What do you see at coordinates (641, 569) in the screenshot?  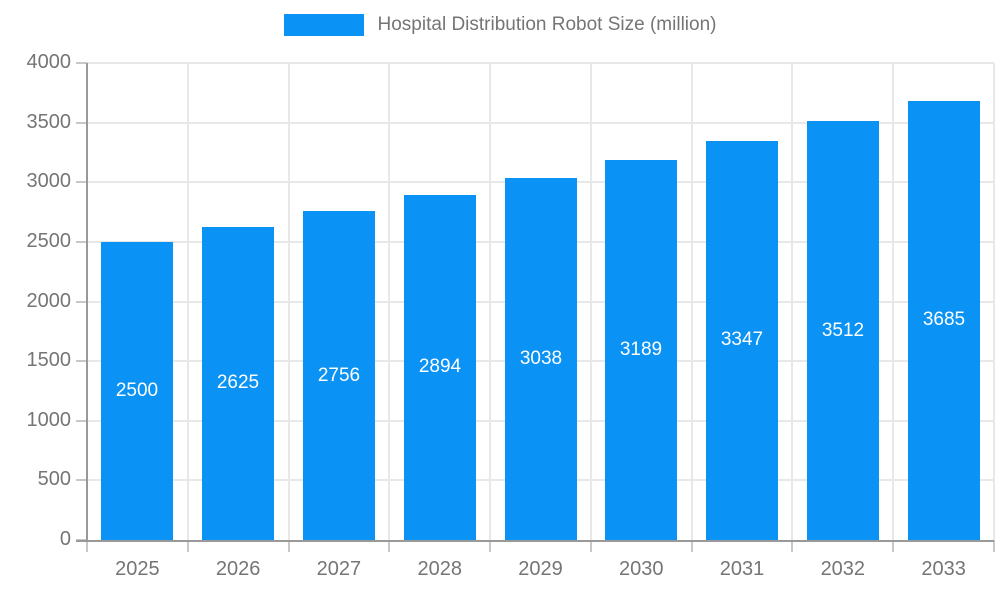 I see `x-axis-label: 2030` at bounding box center [641, 569].